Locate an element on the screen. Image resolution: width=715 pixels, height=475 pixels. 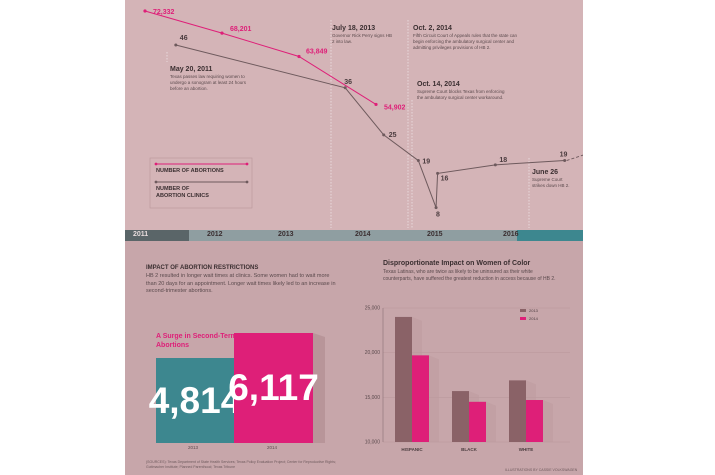
surge-year-2013: 2013 is located at coordinates (193, 447).